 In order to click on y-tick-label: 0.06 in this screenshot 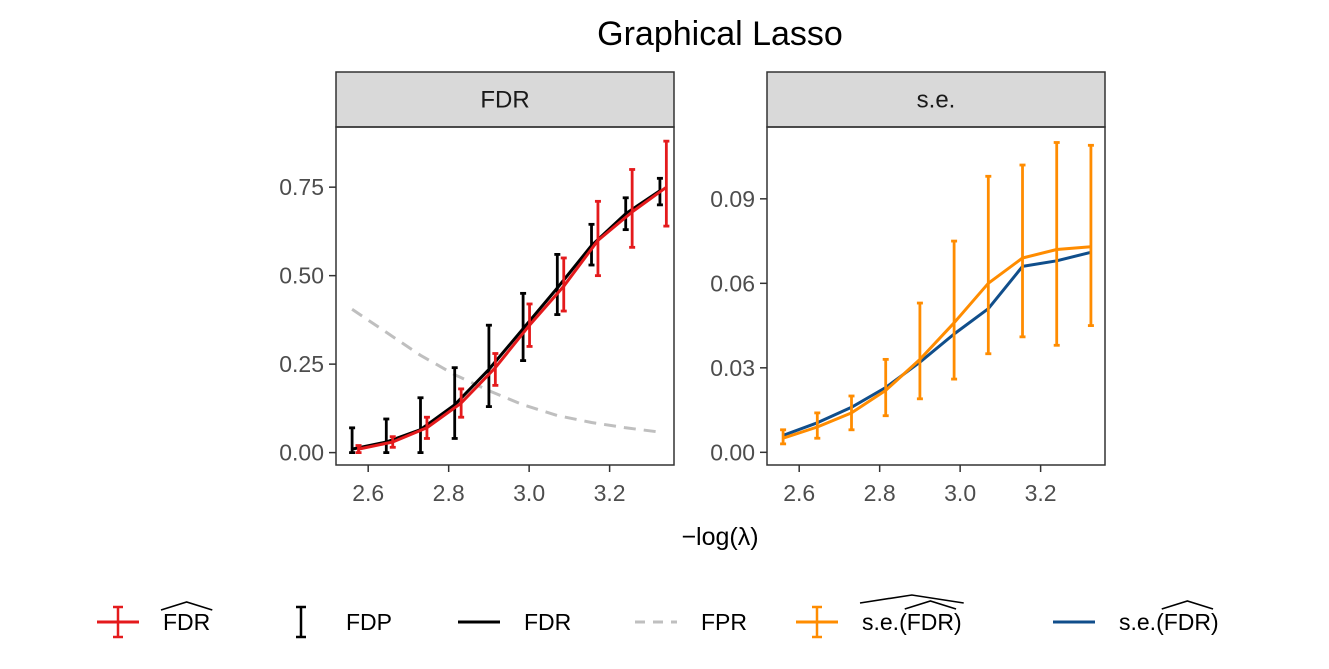, I will do `click(732, 283)`.